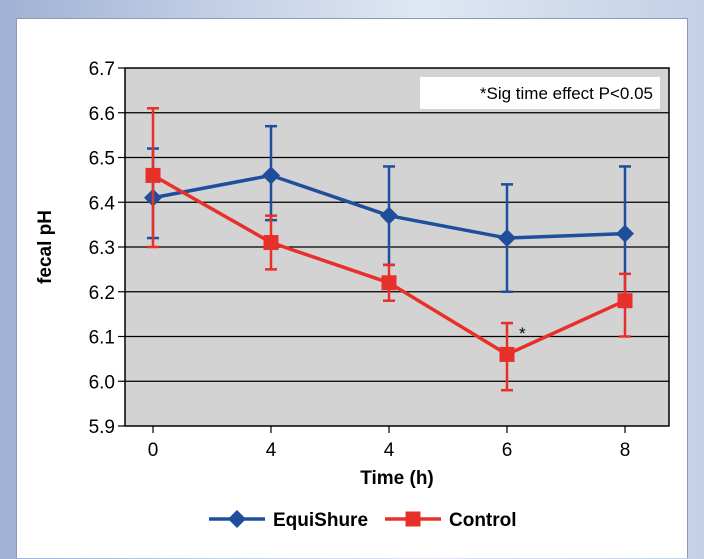 This screenshot has width=704, height=559. What do you see at coordinates (102, 114) in the screenshot?
I see `y-tick-label: 6.6` at bounding box center [102, 114].